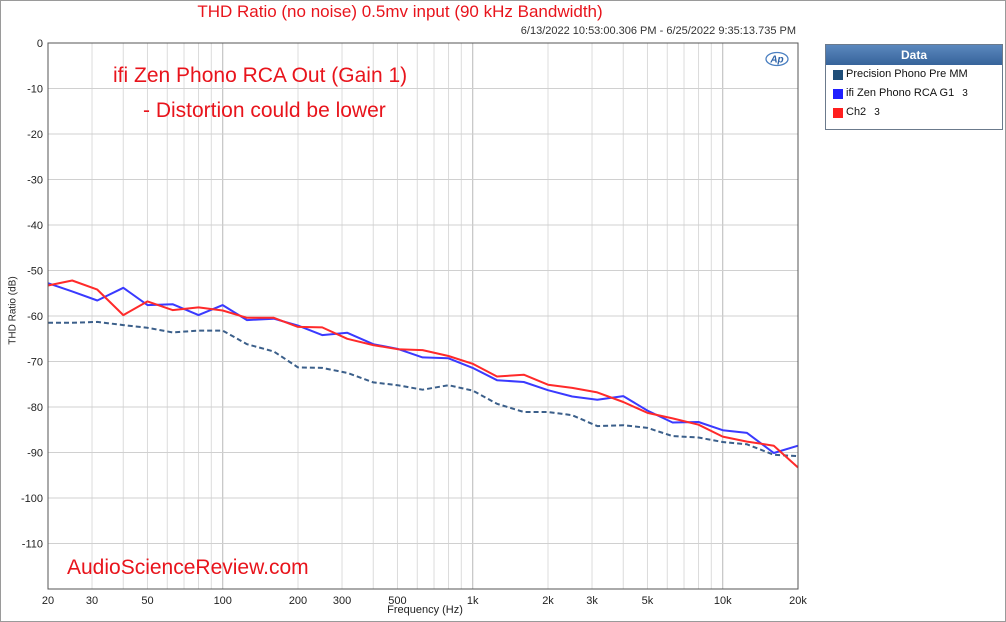  What do you see at coordinates (35, 272) in the screenshot?
I see `y-tick-label: -50` at bounding box center [35, 272].